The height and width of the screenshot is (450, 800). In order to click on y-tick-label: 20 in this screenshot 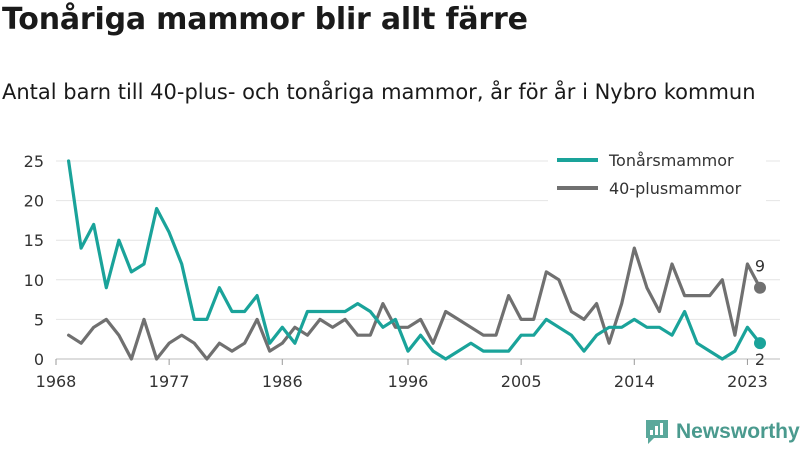, I will do `click(34, 201)`.